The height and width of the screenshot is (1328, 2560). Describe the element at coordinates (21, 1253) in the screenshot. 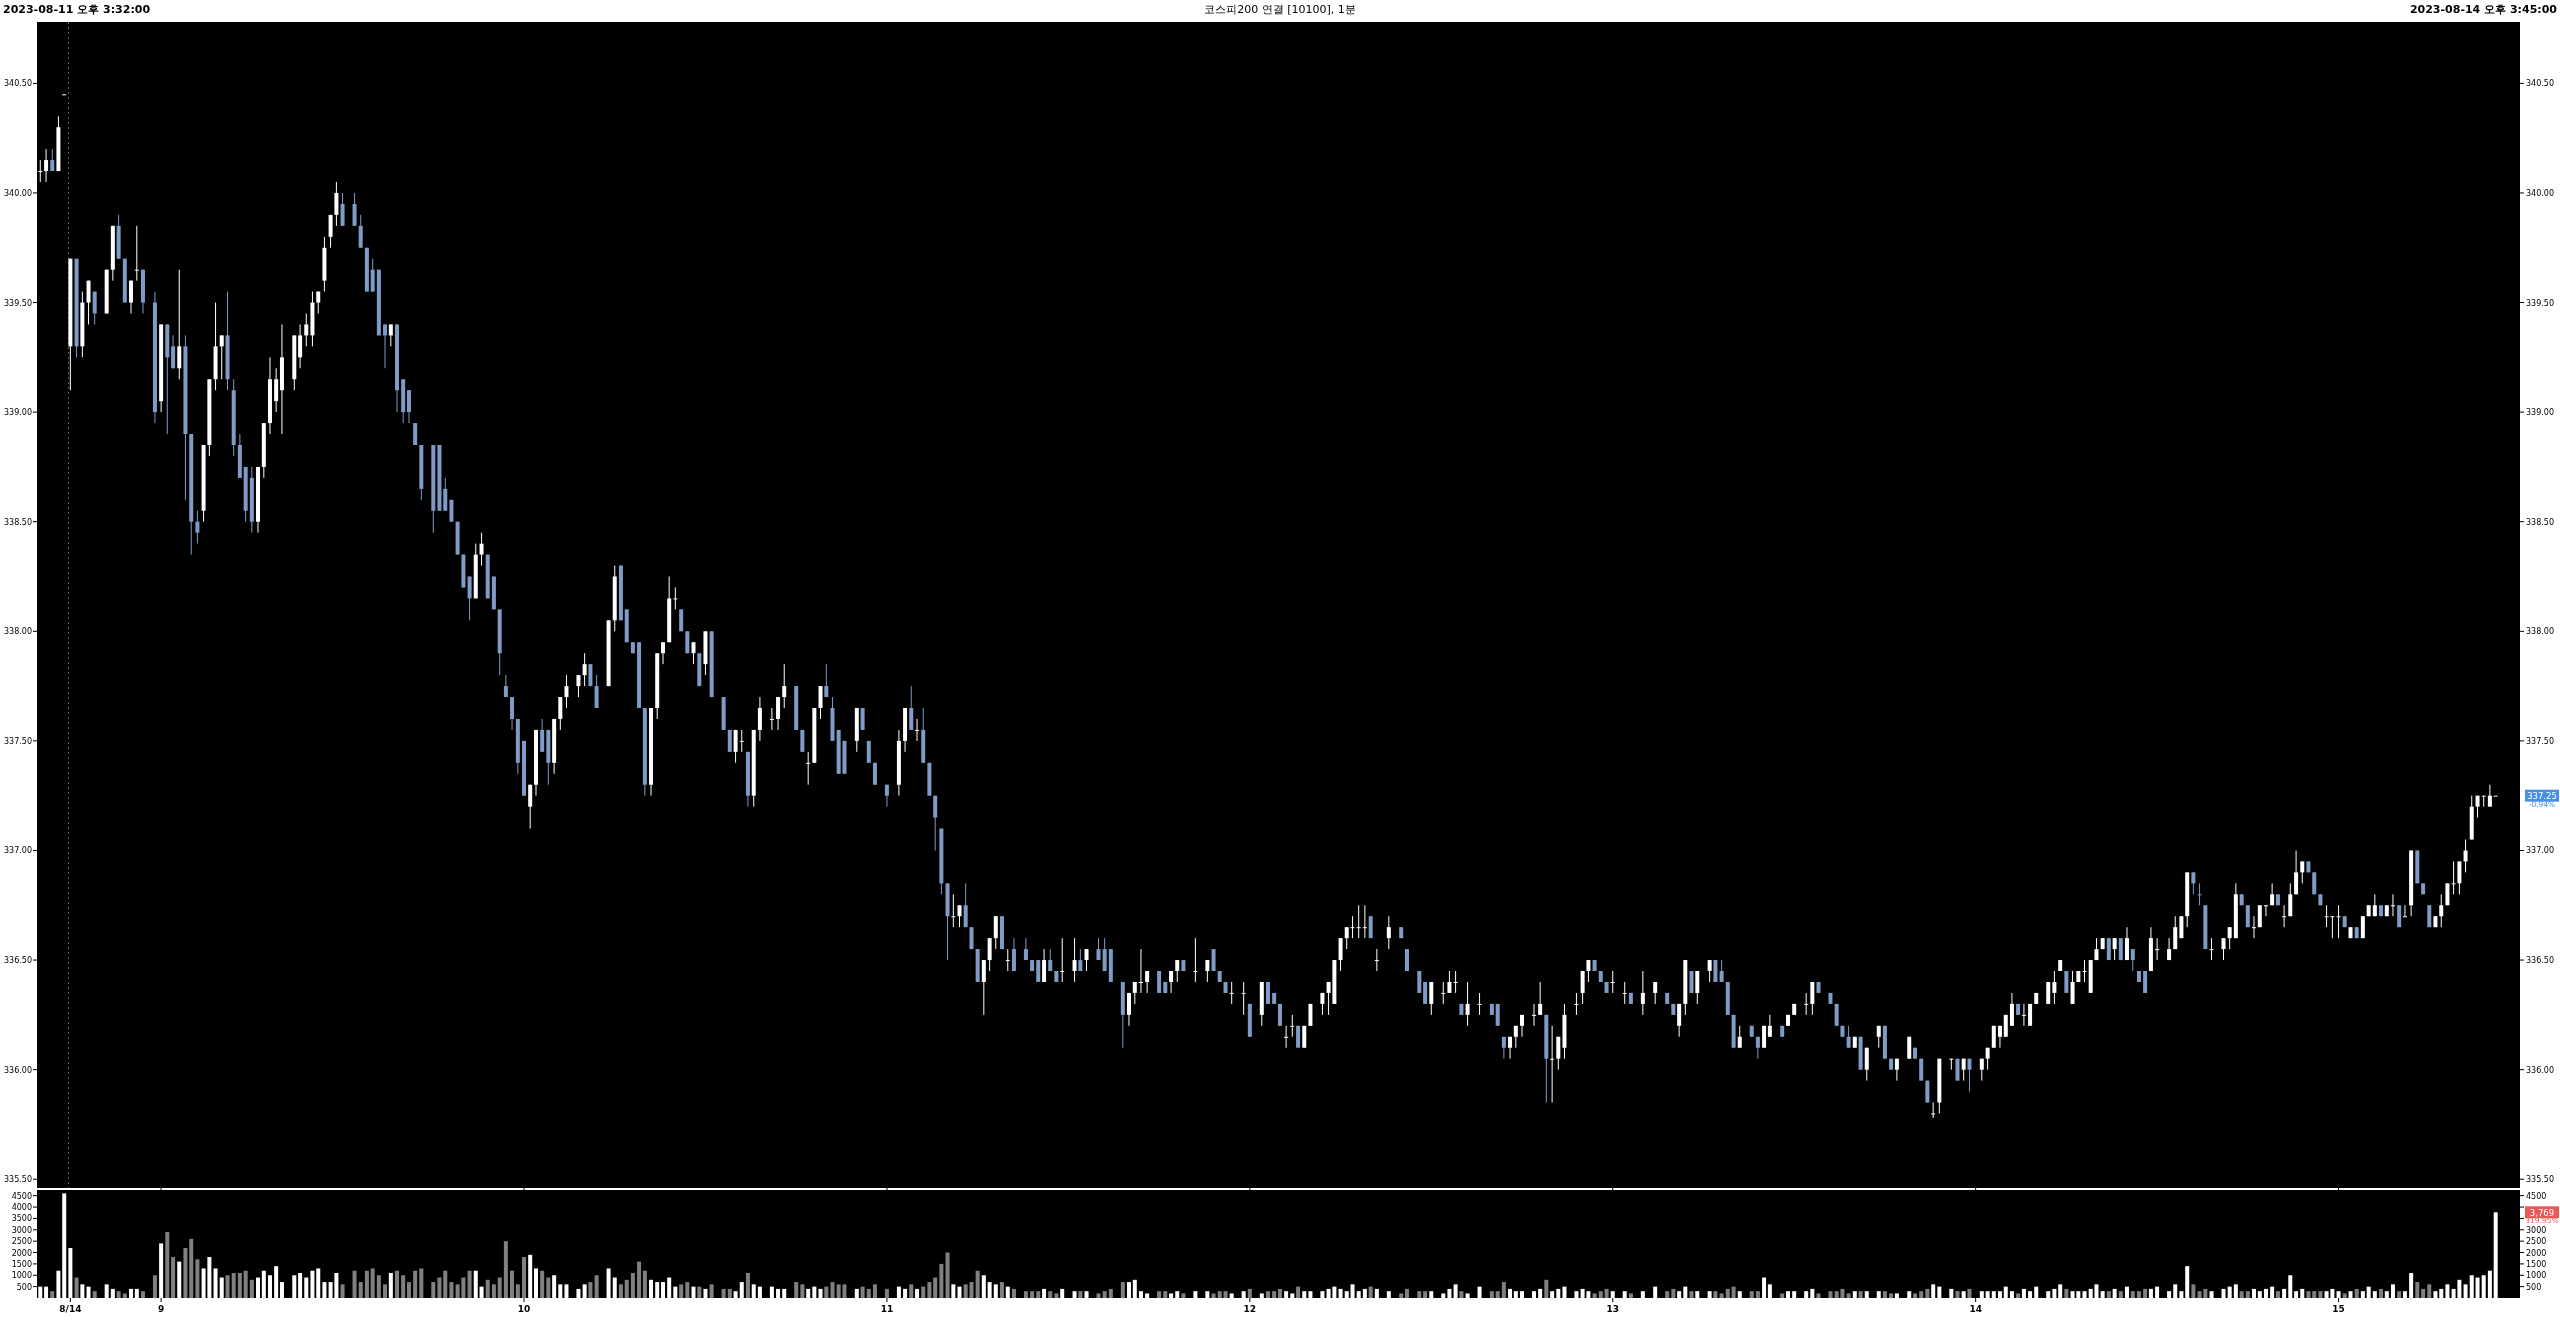

I see `y-tick-label: 2000` at that location.